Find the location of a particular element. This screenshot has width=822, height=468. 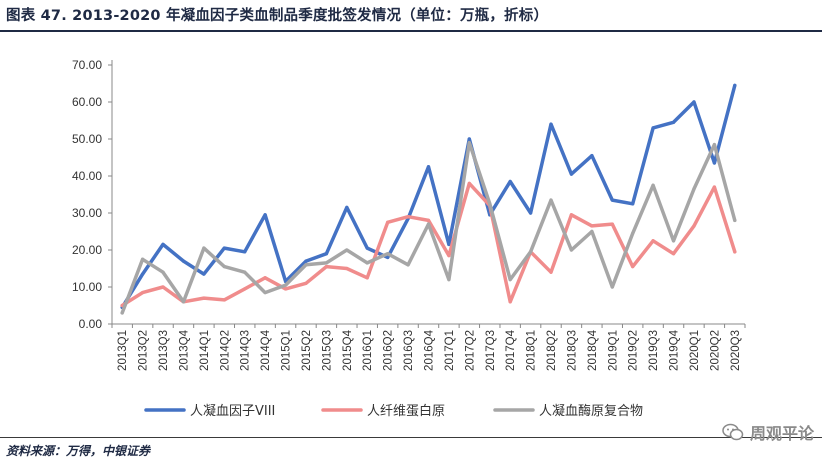

y-tick-label: 60.00 is located at coordinates (87, 102).